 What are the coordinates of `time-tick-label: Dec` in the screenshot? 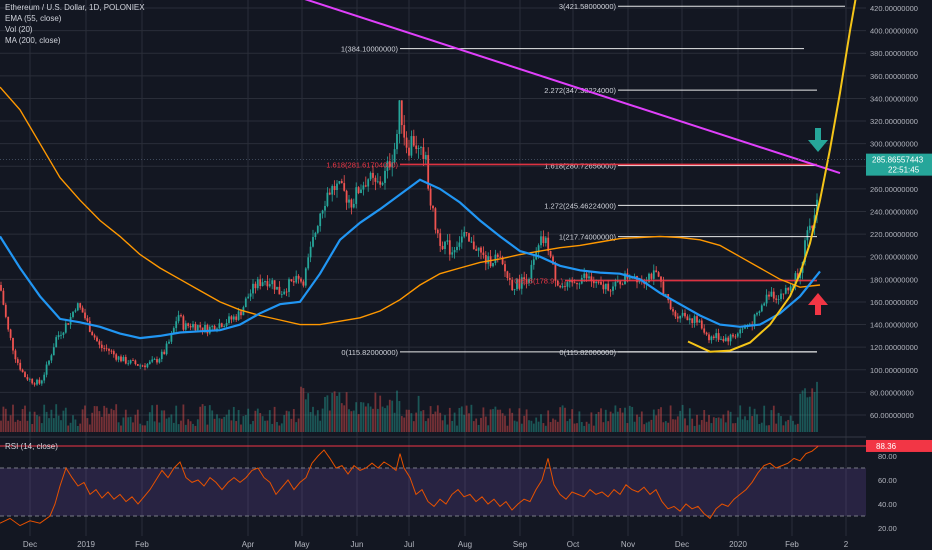 It's located at (682, 544).